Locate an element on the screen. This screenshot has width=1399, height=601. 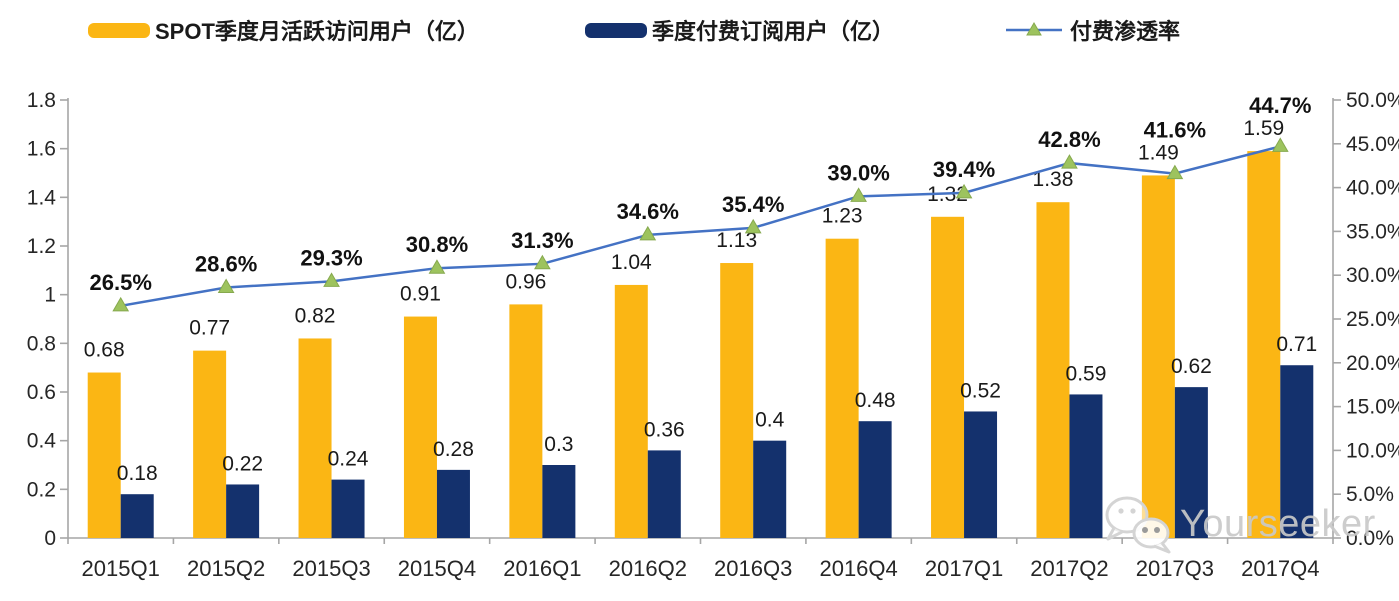
left-axis-tick-label: 1.6 is located at coordinates (41, 149).